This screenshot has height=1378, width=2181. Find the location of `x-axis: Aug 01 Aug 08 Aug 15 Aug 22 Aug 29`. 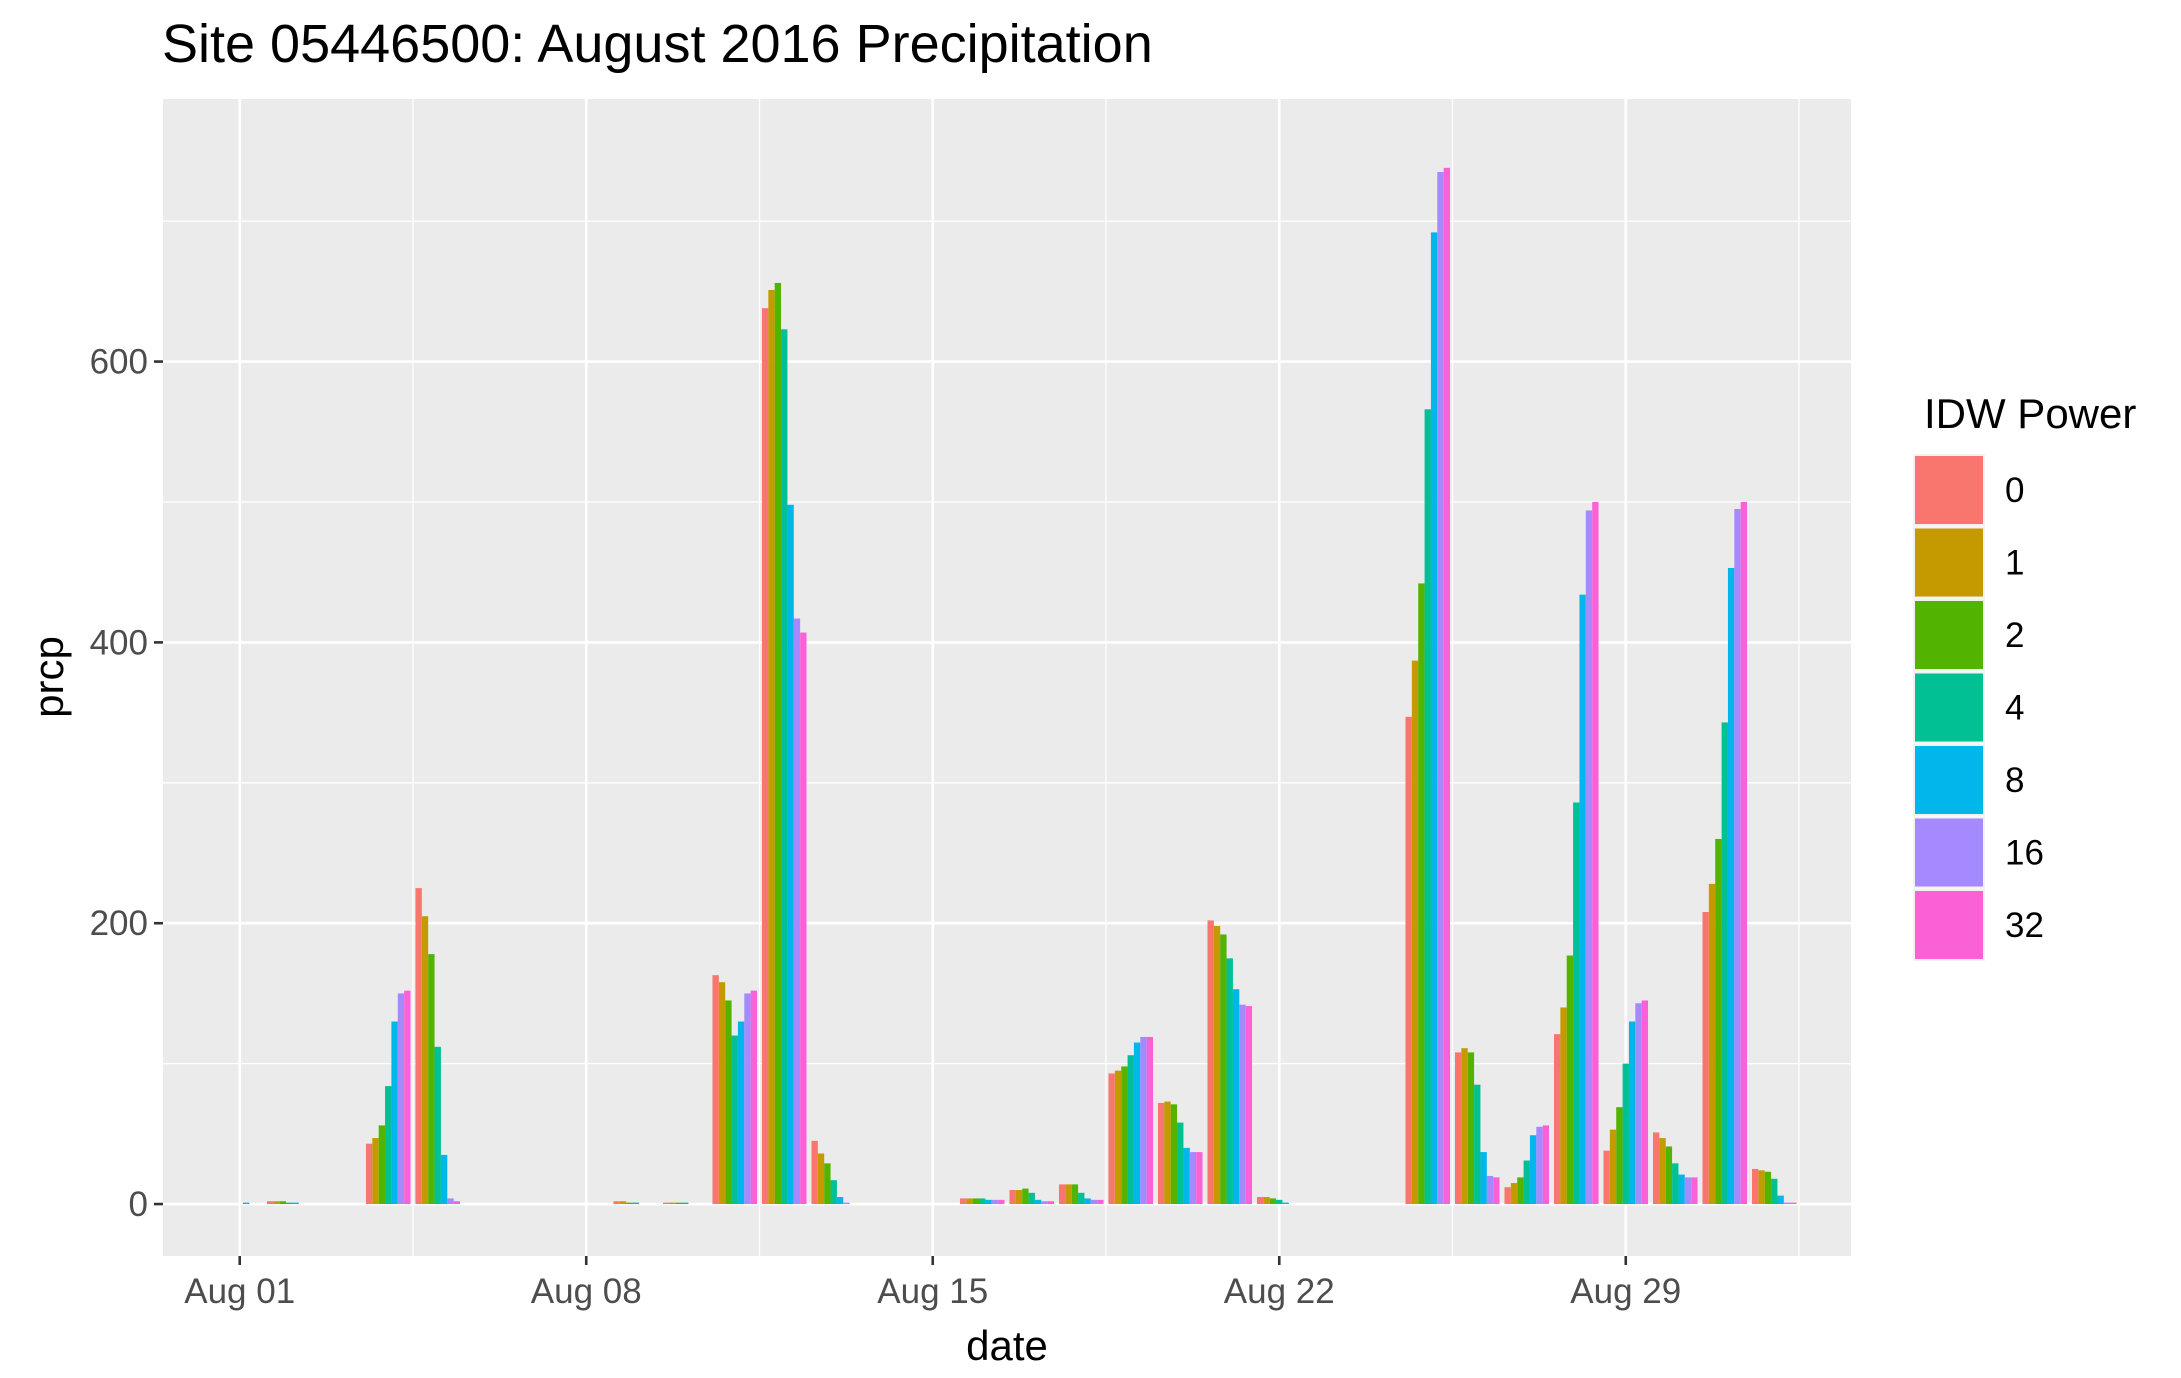

x-axis: Aug 01 Aug 08 Aug 15 Aug 22 Aug 29 is located at coordinates (932, 1283).